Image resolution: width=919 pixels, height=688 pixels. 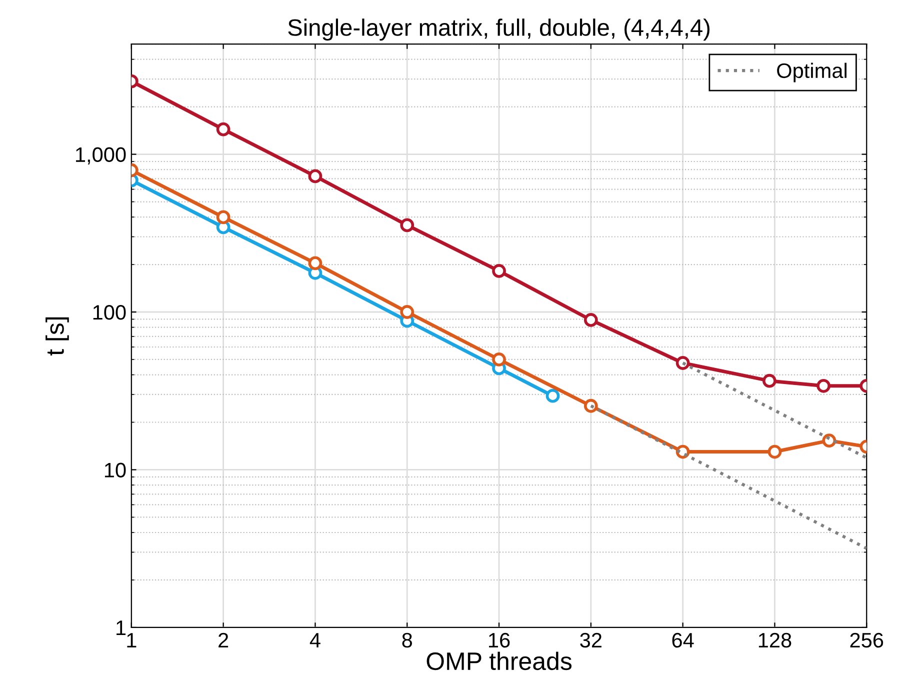 I want to click on y-tick-label: 1,000, so click(x=101, y=155).